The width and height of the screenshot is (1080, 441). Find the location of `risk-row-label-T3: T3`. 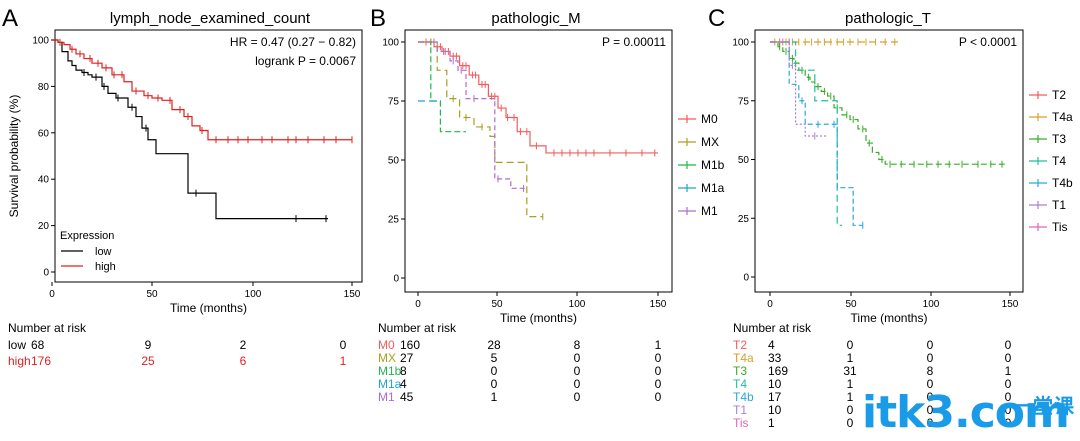

risk-row-label-T3: T3 is located at coordinates (740, 371).